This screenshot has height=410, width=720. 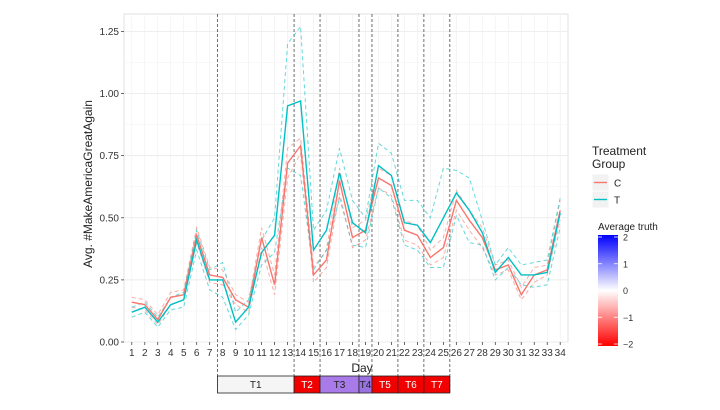 I want to click on colorbar-title: Average truth, so click(x=628, y=227).